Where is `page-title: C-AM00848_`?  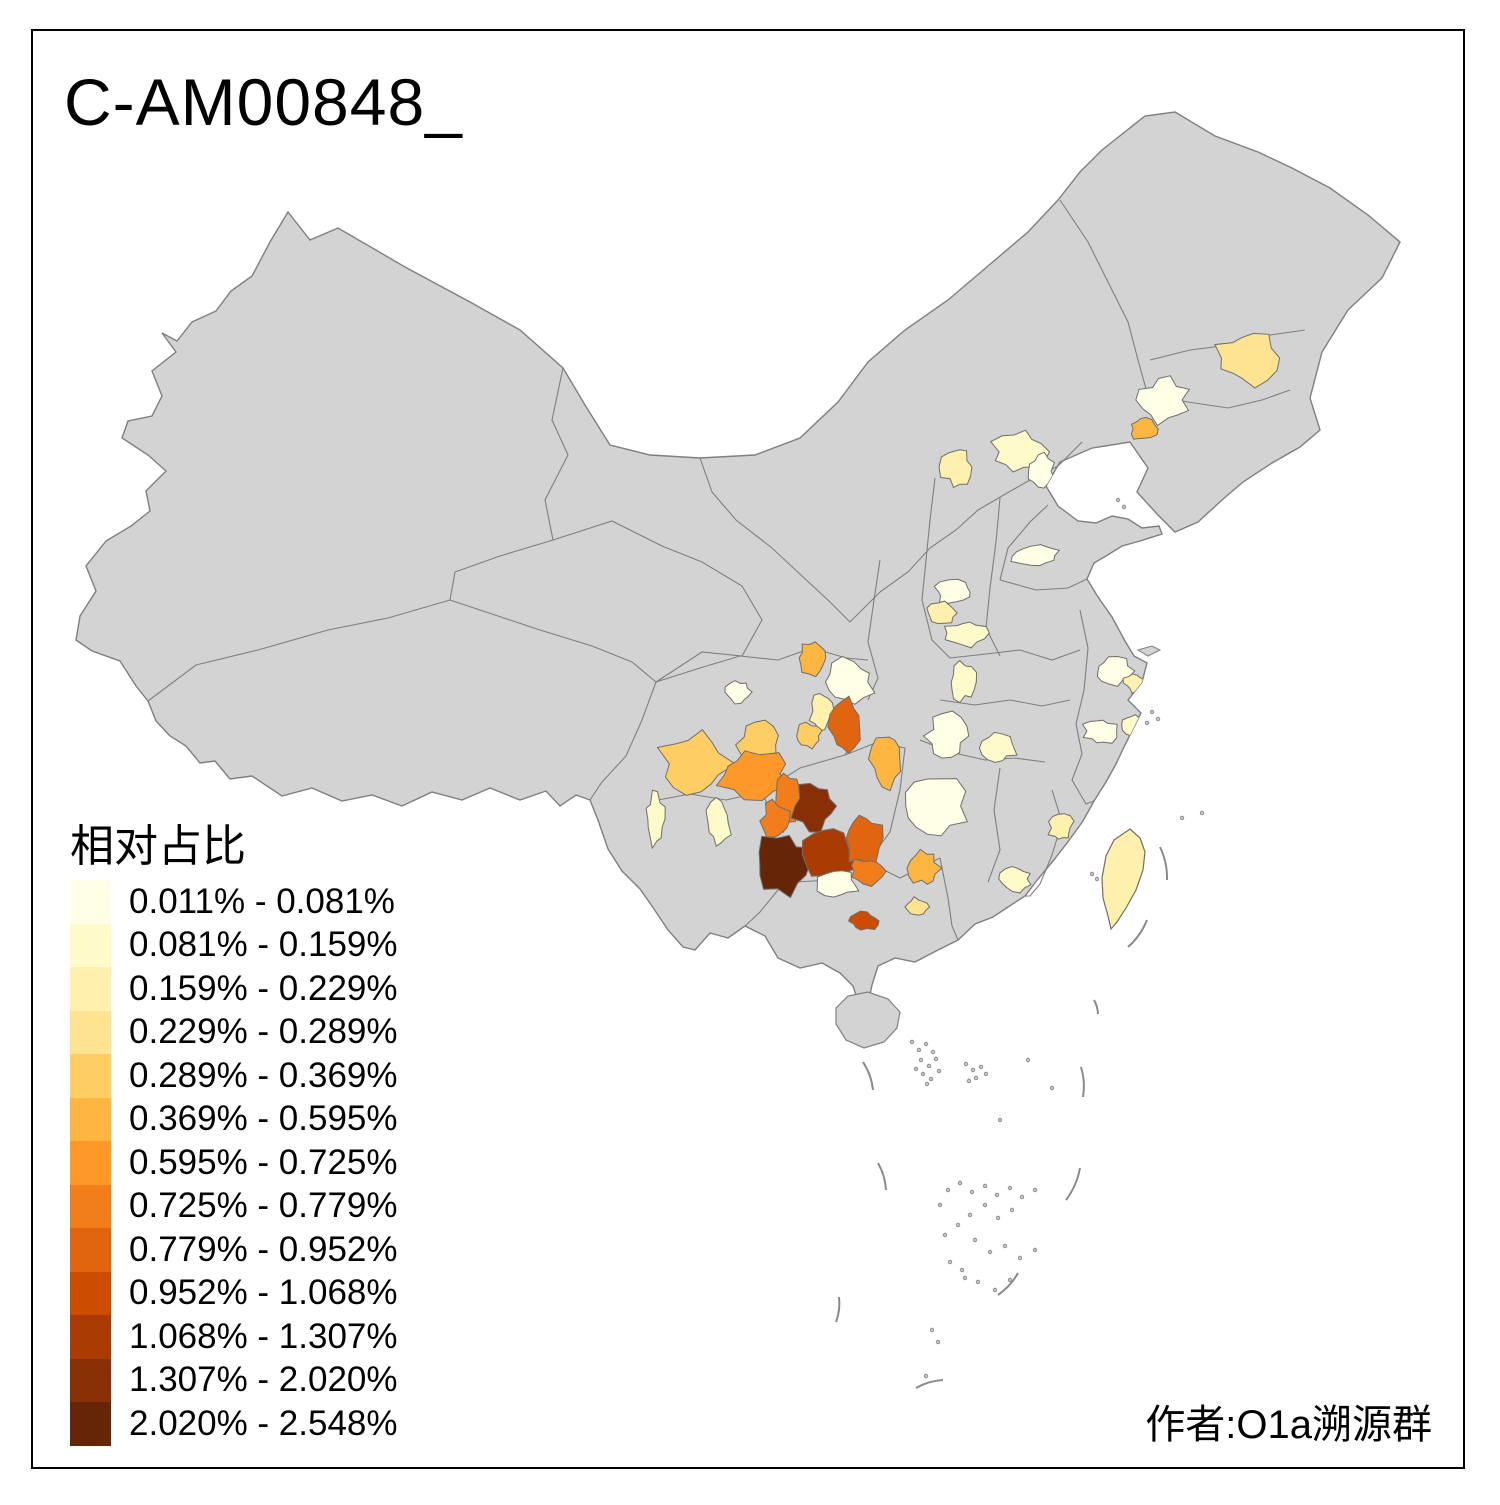 page-title: C-AM00848_ is located at coordinates (263, 102).